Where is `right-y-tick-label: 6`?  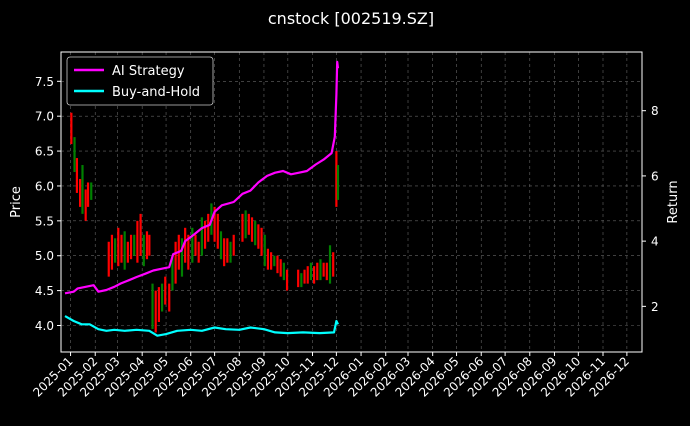
right-y-tick-label: 6 is located at coordinates (655, 176).